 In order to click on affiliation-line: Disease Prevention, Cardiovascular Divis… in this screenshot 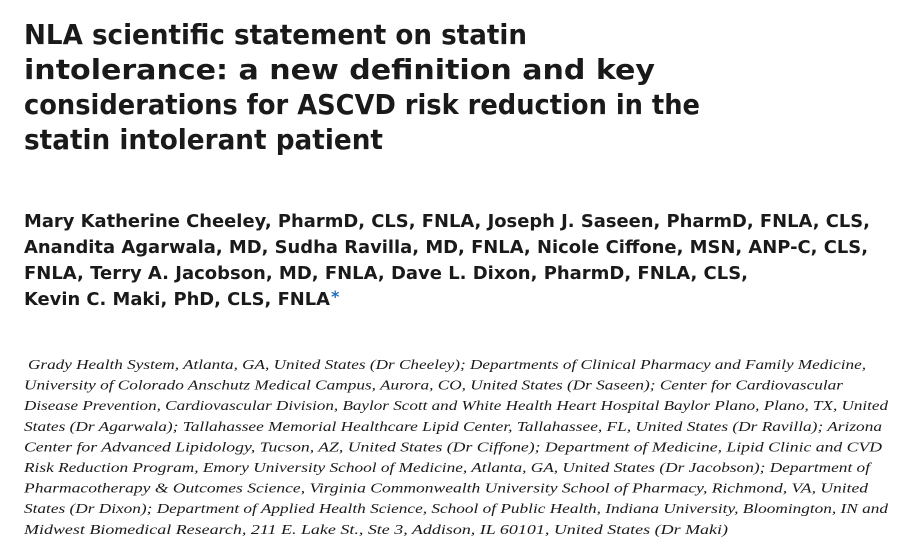, I will do `click(456, 405)`.